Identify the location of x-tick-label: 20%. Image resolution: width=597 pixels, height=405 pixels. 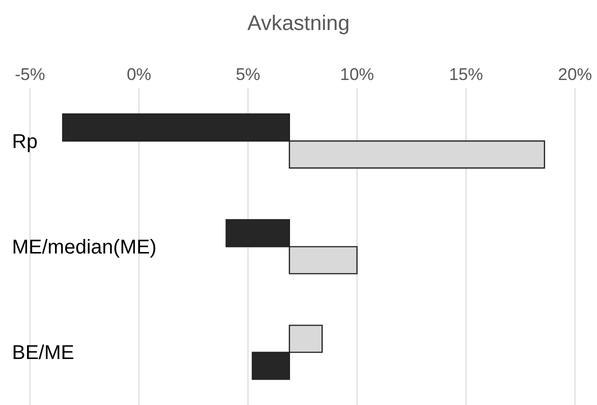
(575, 74).